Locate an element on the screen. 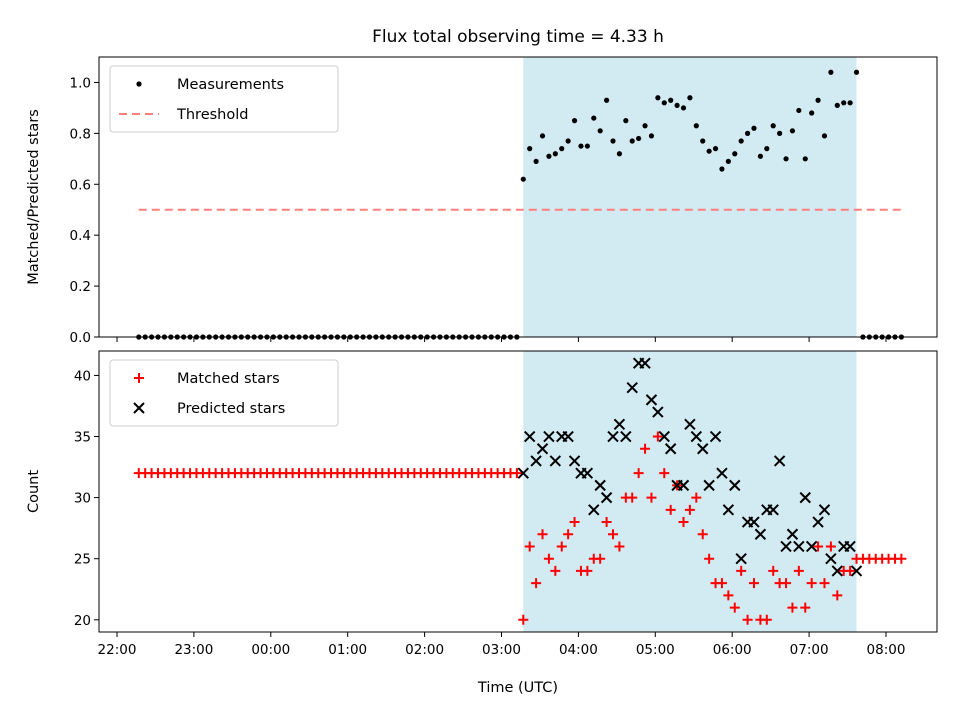 The image size is (960, 720). observing-span-shade is located at coordinates (690, 491).